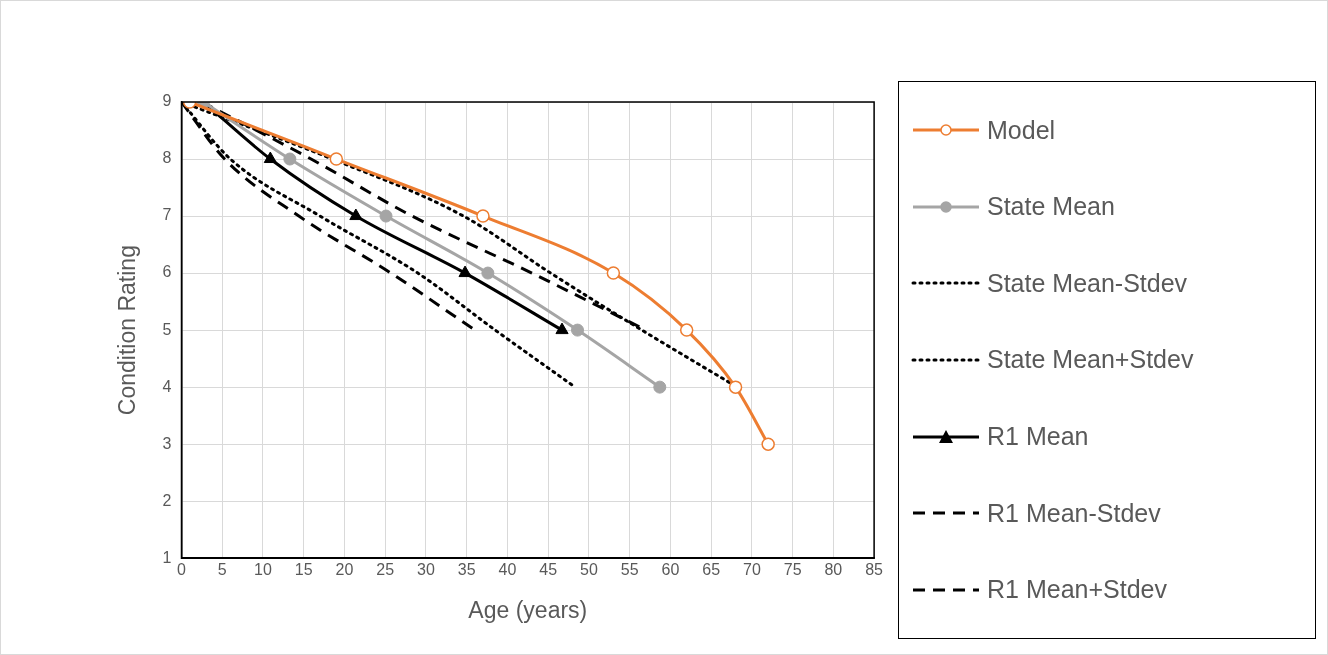 Image resolution: width=1328 pixels, height=655 pixels. I want to click on x-axis-title: Age (years), so click(528, 609).